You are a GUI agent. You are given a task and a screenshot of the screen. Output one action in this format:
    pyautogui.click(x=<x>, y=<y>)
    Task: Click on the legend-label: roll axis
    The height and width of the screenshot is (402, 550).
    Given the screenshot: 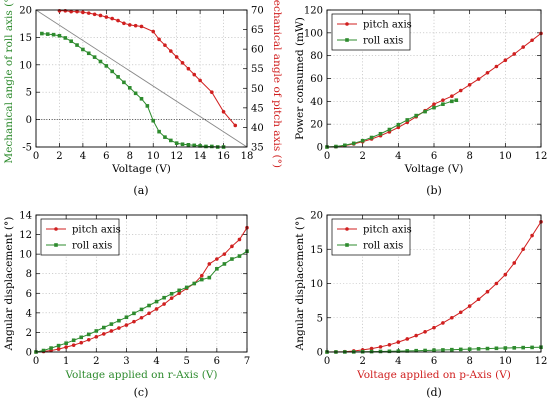 What is the action you would take?
    pyautogui.click(x=383, y=41)
    